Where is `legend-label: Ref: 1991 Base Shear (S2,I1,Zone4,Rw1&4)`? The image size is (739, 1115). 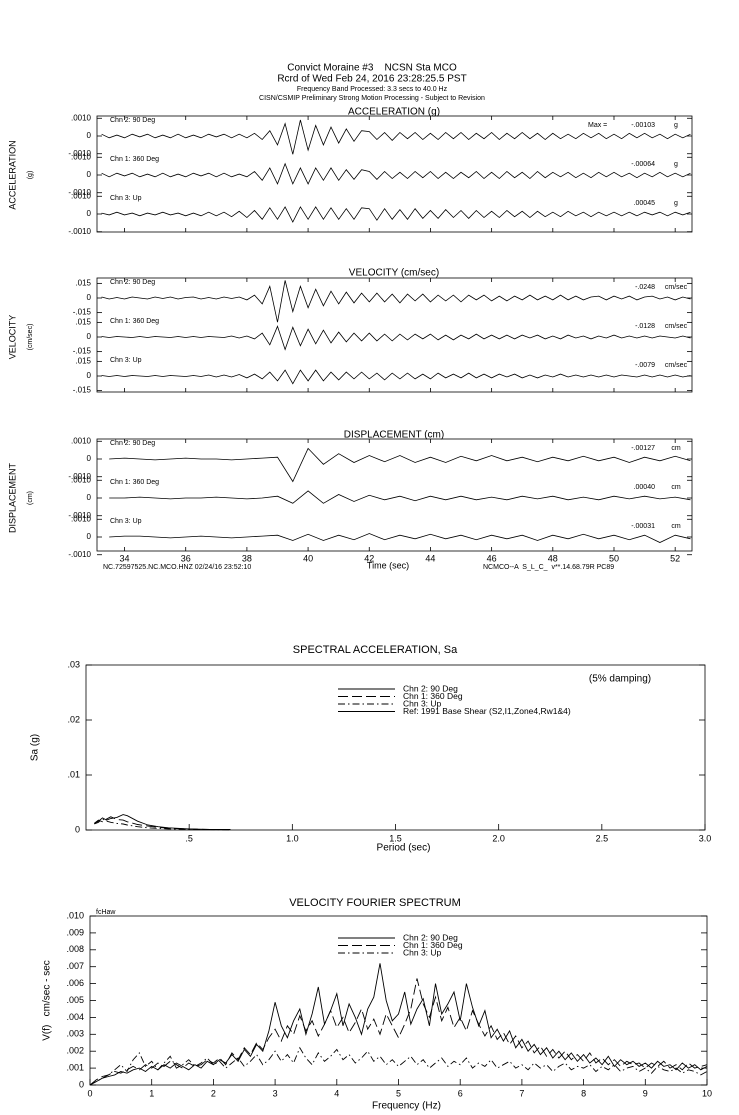
legend-label: Ref: 1991 Base Shear (S2,I1,Zone4,Rw1&4) is located at coordinates (487, 711).